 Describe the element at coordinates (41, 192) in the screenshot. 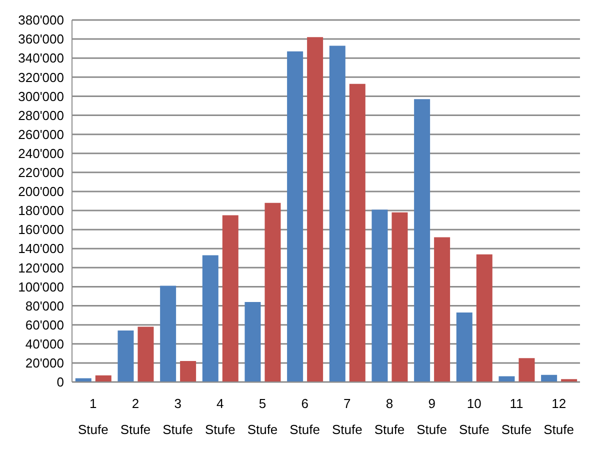

I see `y-tick-label: 200'000` at that location.